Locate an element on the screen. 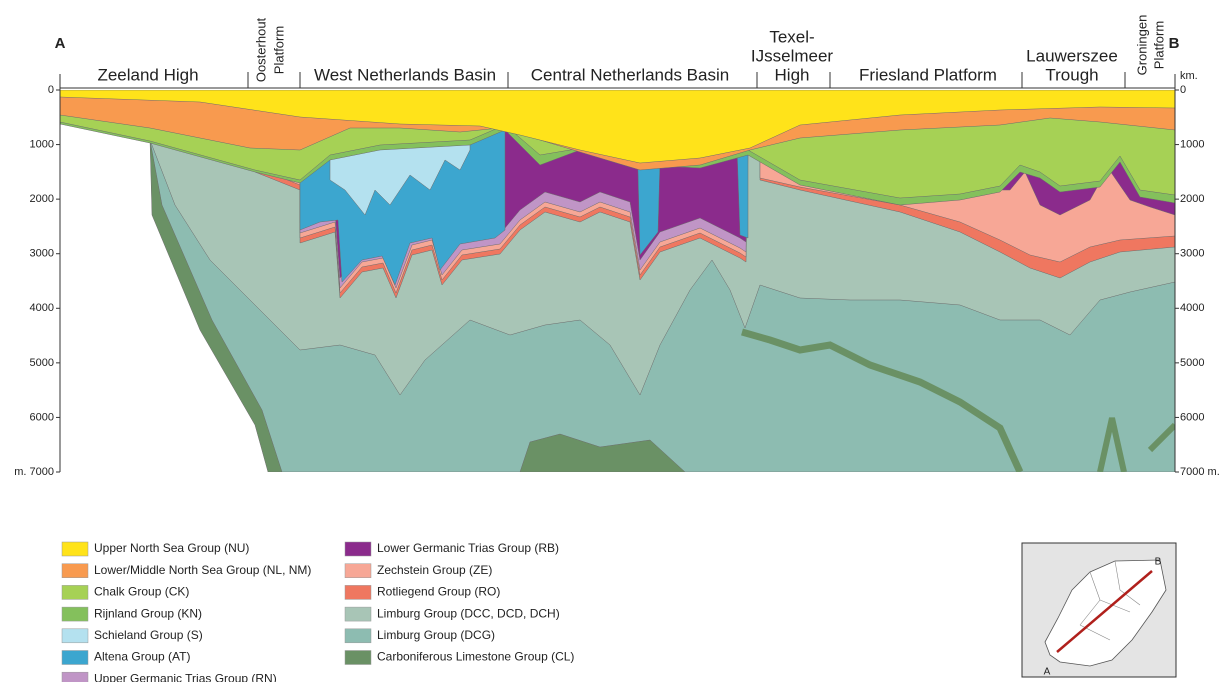 The image size is (1225, 687). section-start-label: A is located at coordinates (60, 43).